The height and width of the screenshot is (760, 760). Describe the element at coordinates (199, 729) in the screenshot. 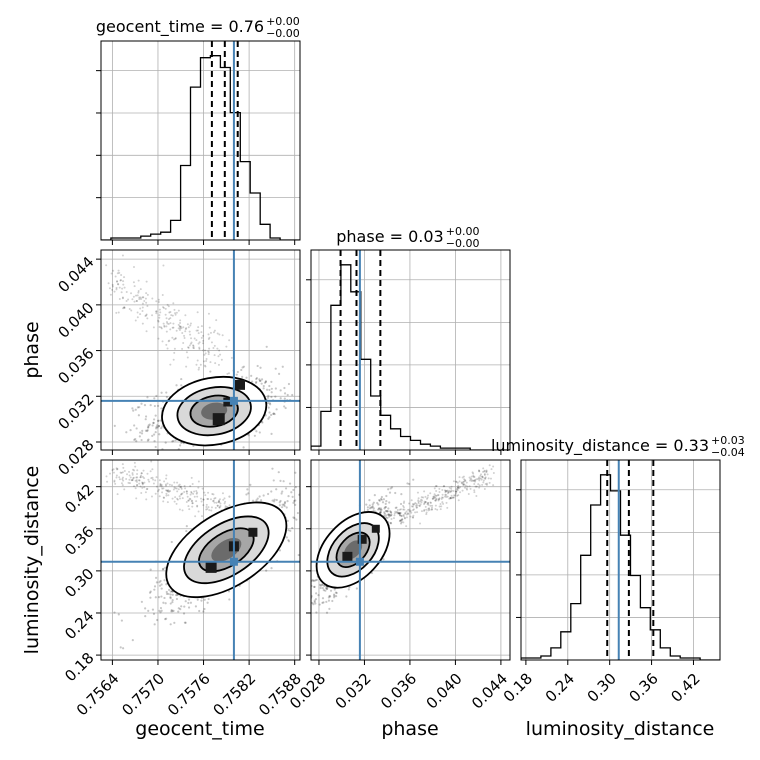

I see `x-axis-label-geocent-time: geocent_time` at that location.